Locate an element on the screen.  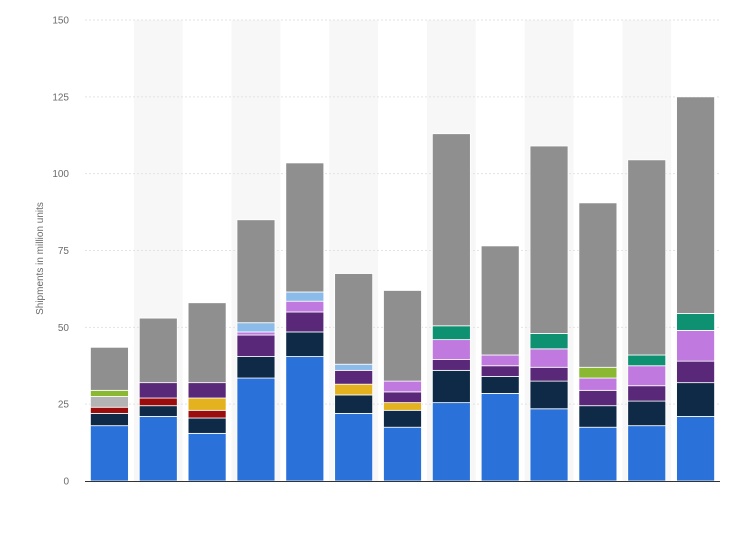
y-tick-label: 100 is located at coordinates (60, 174).